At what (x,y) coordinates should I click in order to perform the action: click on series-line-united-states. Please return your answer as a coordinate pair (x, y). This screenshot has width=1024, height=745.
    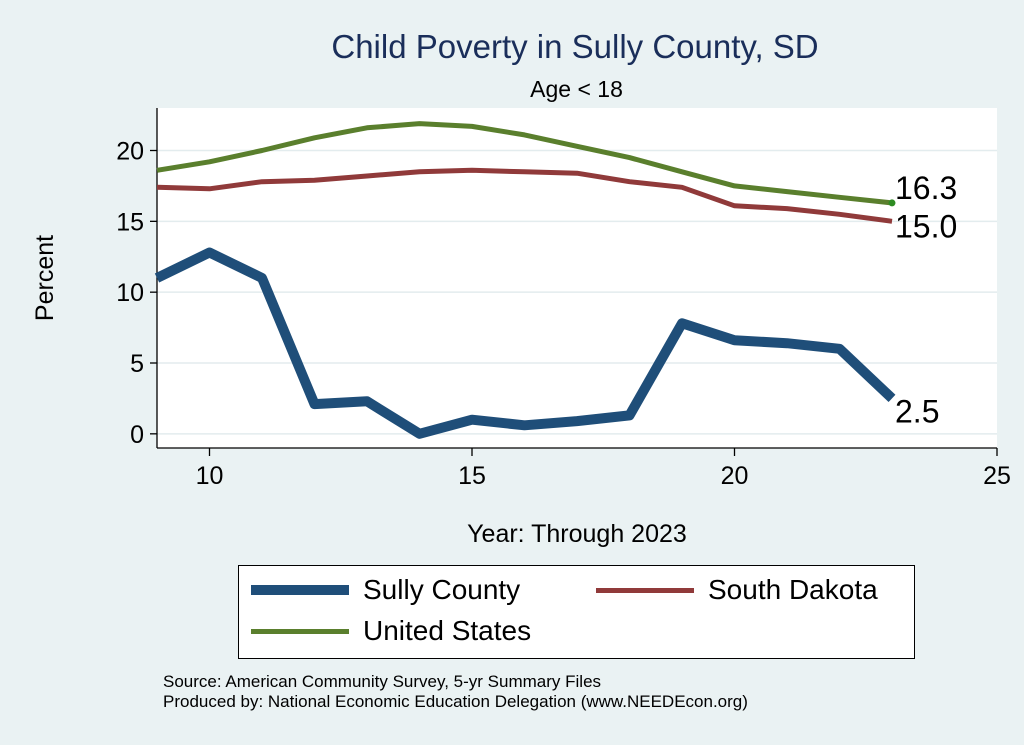
    Looking at the image, I should click on (524, 163).